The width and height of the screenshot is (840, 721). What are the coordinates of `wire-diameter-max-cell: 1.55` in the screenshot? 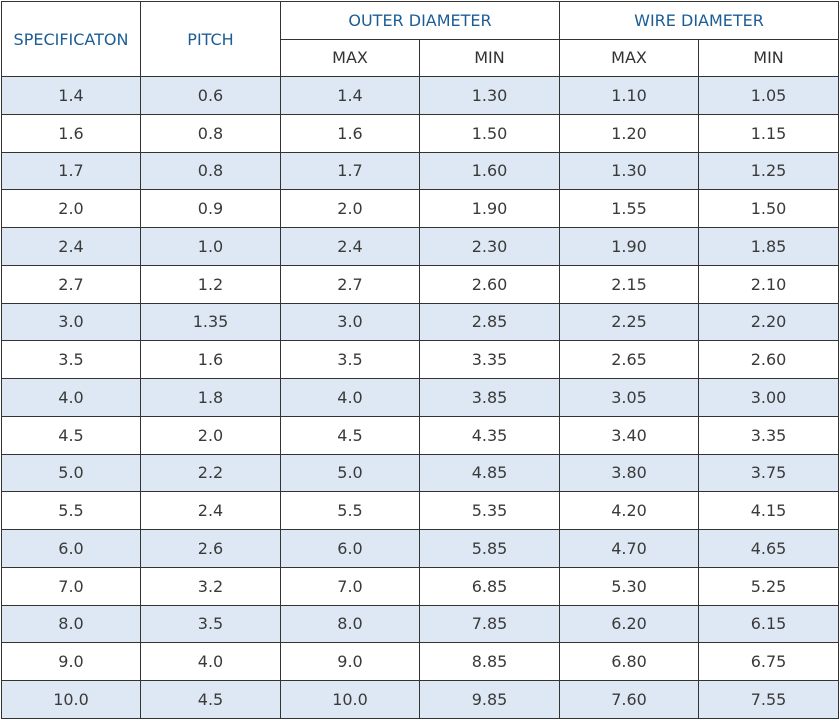 It's located at (629, 208).